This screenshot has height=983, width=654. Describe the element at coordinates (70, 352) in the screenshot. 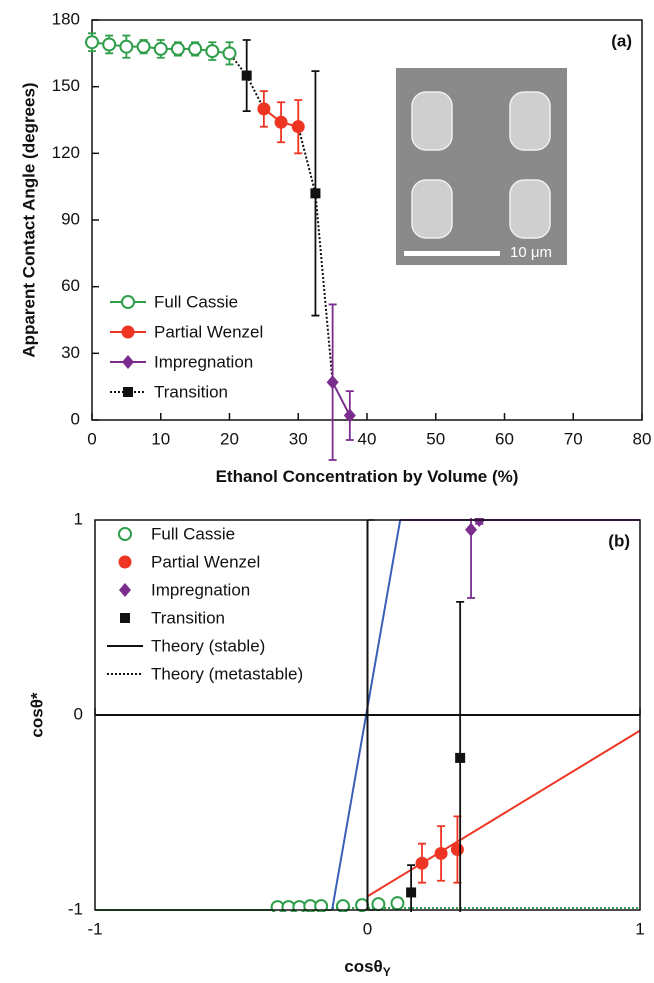

I see `y-tick-label: 30` at that location.